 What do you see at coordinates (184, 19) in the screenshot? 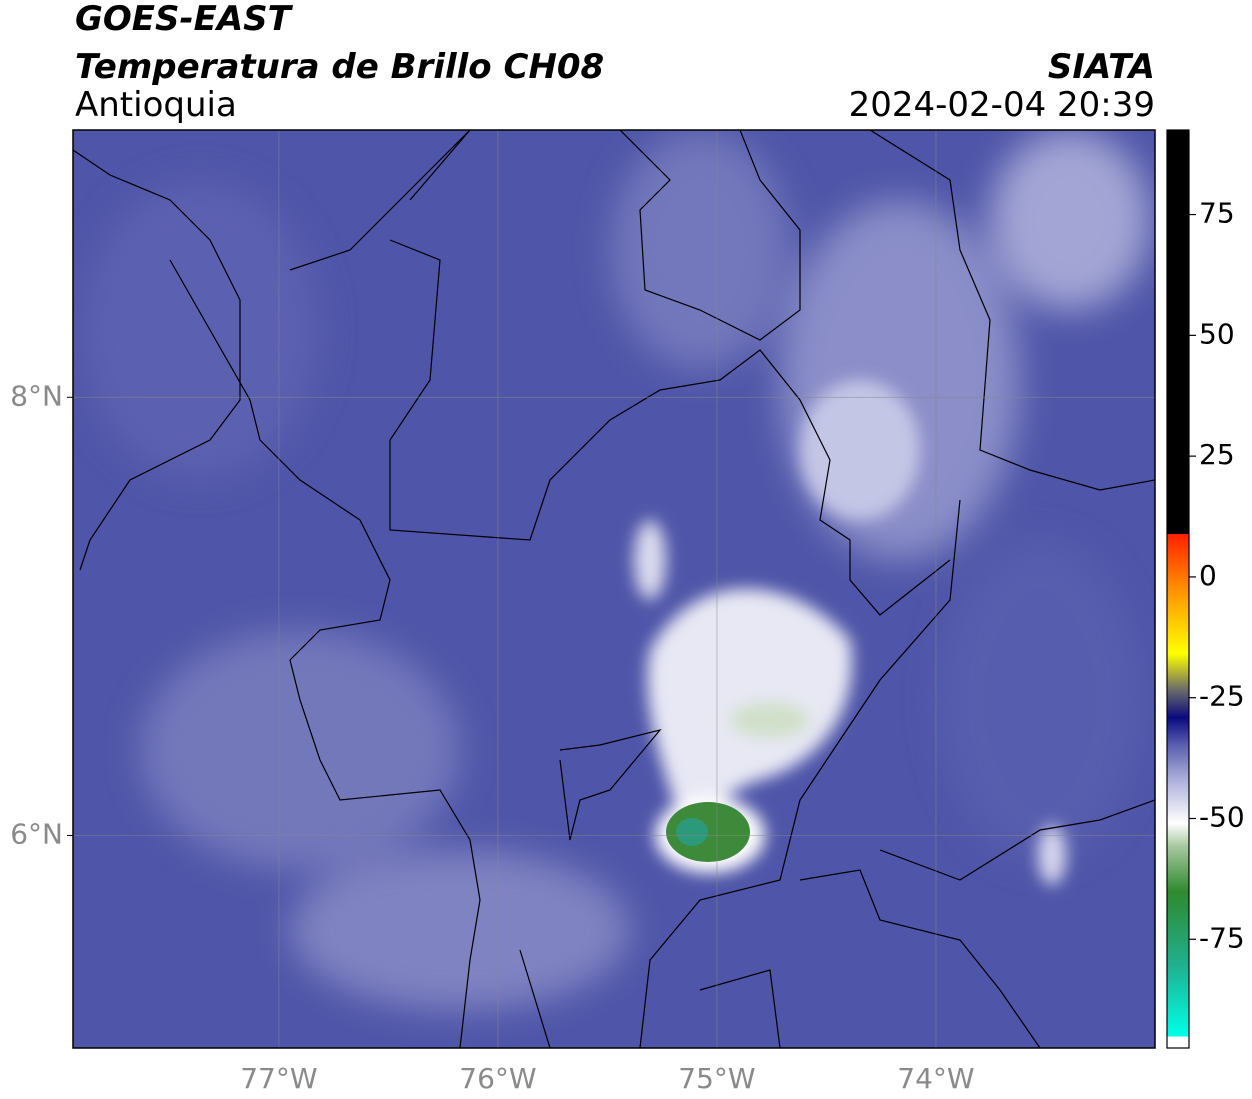
I see `title: GOES-EAST` at bounding box center [184, 19].